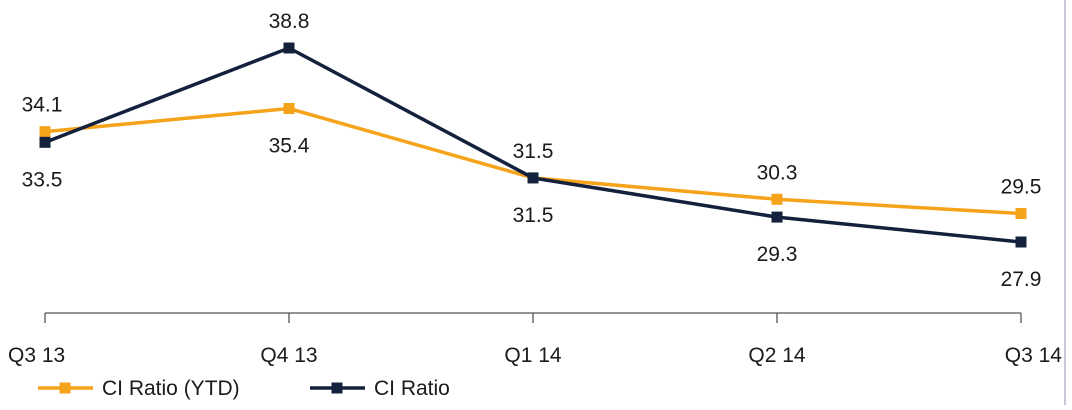  What do you see at coordinates (244, 388) in the screenshot?
I see `legend: CI Ratio (YTD) CI Ratio` at bounding box center [244, 388].